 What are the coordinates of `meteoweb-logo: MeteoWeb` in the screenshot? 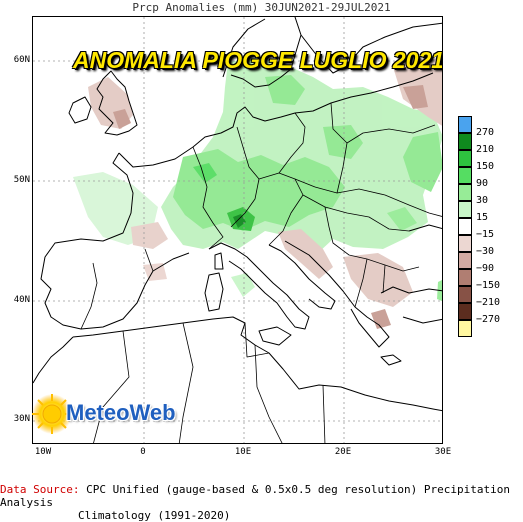 It's located at (119, 416).